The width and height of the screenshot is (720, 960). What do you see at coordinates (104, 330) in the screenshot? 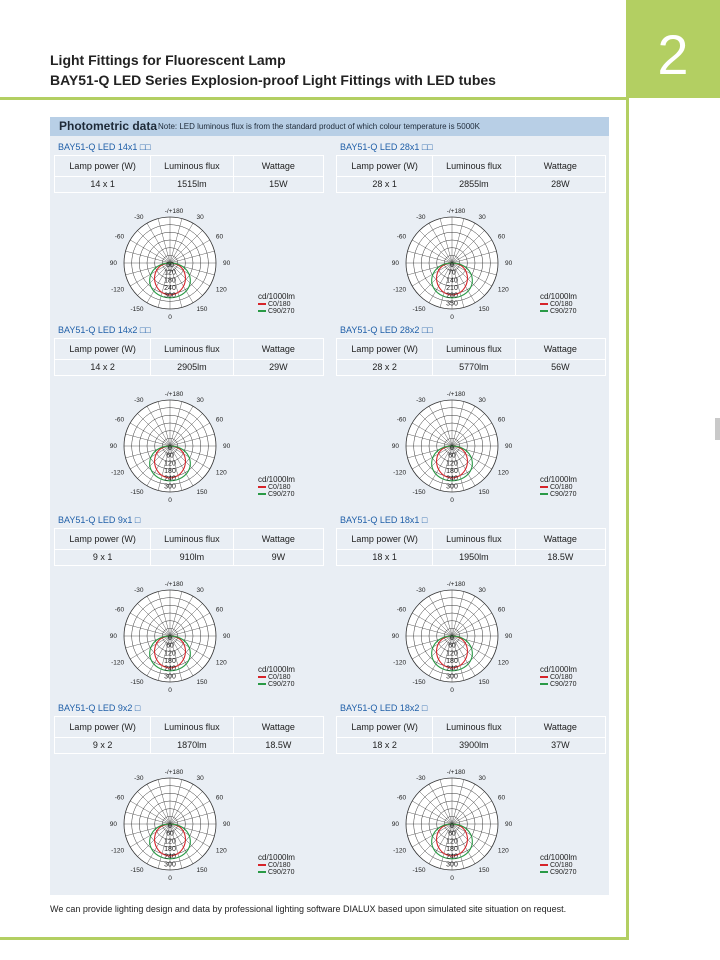
I see `product-name: BAY51-Q LED 14x2 □□` at bounding box center [104, 330].